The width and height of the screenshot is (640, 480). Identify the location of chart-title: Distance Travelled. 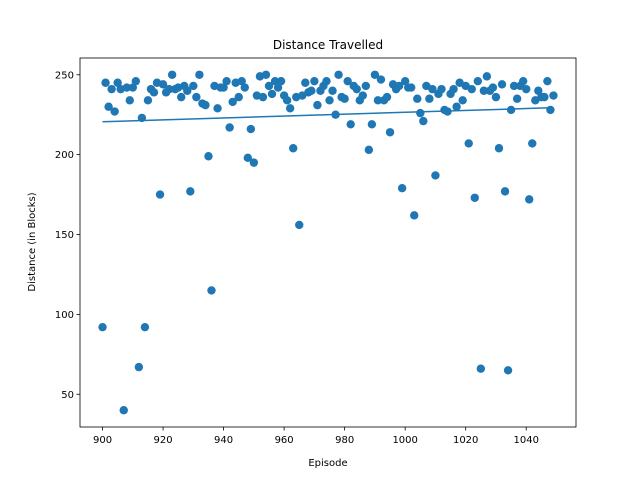
(328, 45).